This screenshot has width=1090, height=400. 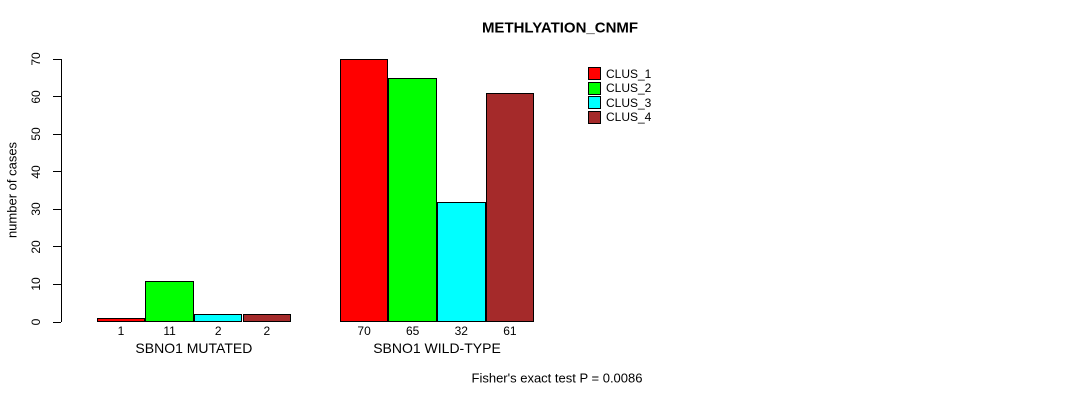 I want to click on bar-value-label: 61, so click(x=510, y=331).